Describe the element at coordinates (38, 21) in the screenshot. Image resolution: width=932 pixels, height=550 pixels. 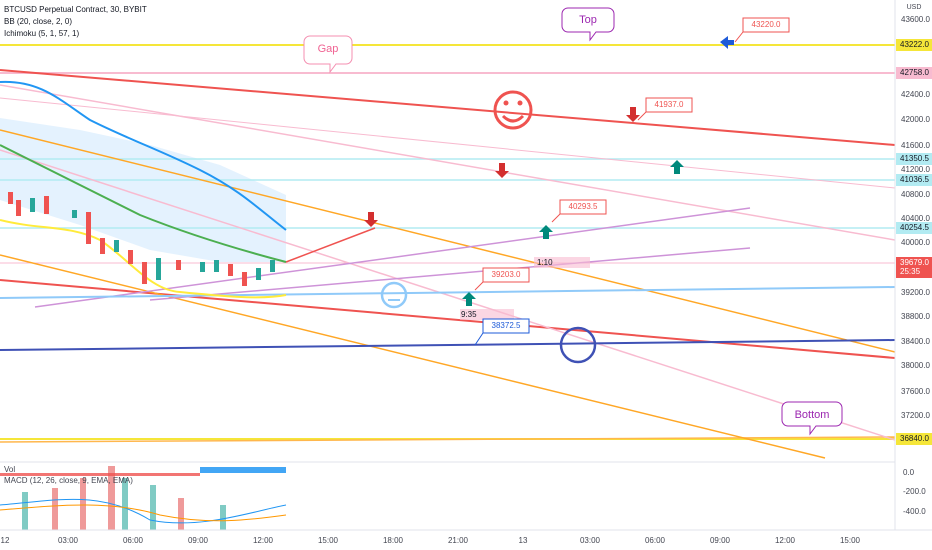
I see `legend: BB (20, close, 2, 0)` at that location.